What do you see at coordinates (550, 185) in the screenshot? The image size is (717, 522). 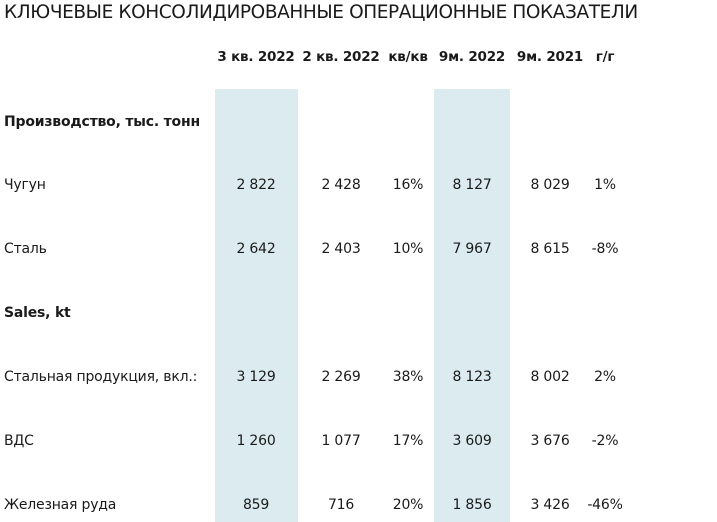 I see `table-cell: 8 029` at bounding box center [550, 185].